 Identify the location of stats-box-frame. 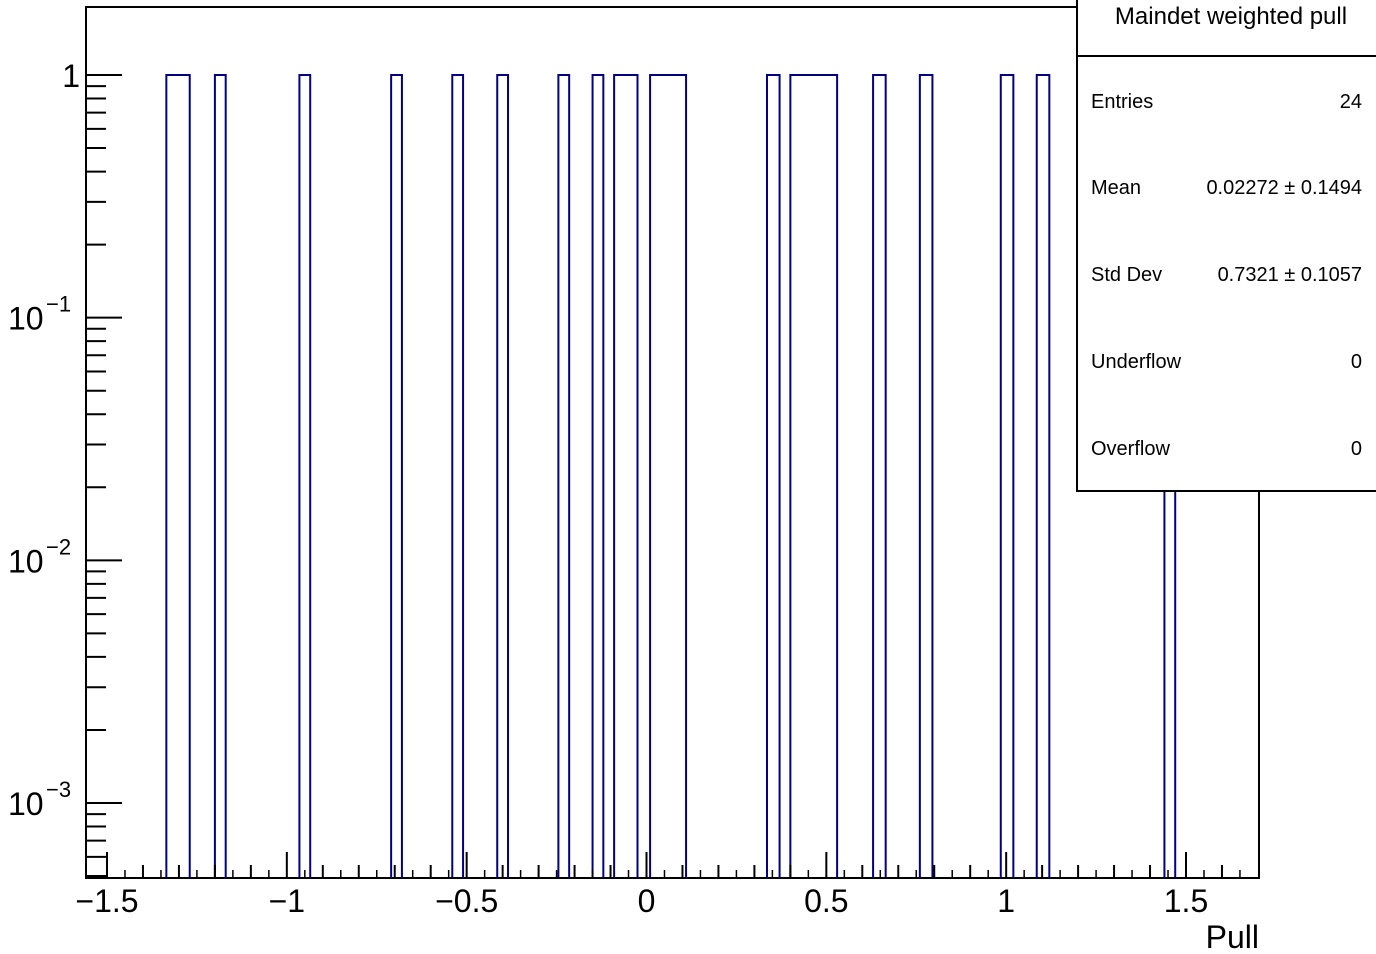
(1226, 246).